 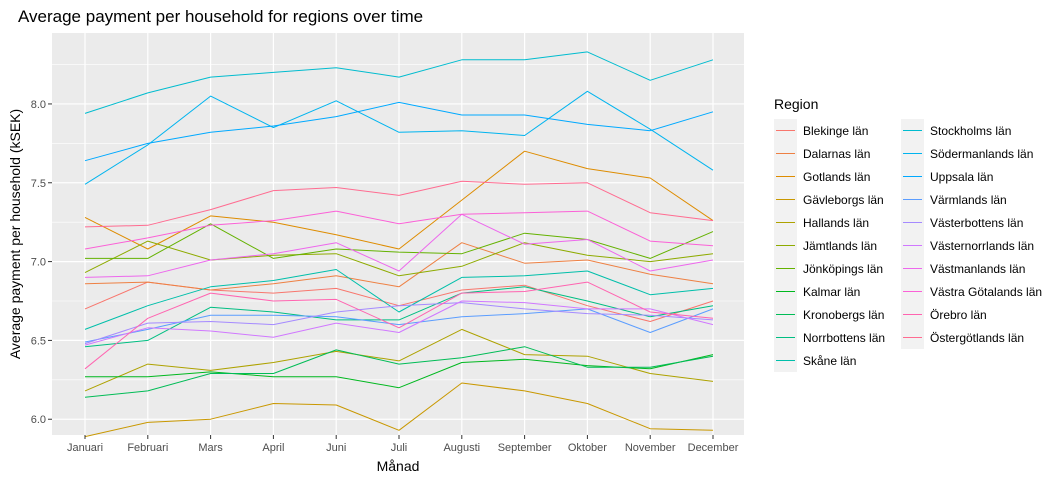 What do you see at coordinates (399, 448) in the screenshot?
I see `x-tick-label: Juli` at bounding box center [399, 448].